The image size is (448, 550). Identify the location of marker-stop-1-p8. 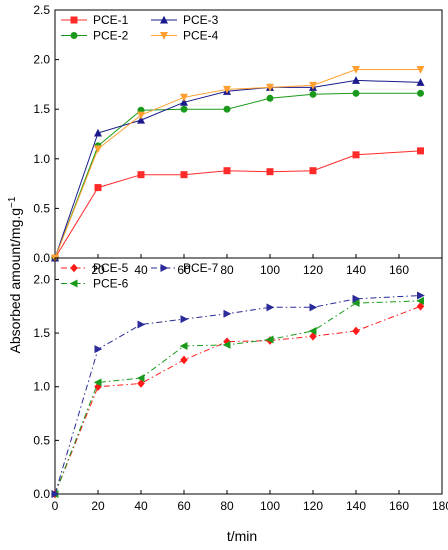
(420, 93).